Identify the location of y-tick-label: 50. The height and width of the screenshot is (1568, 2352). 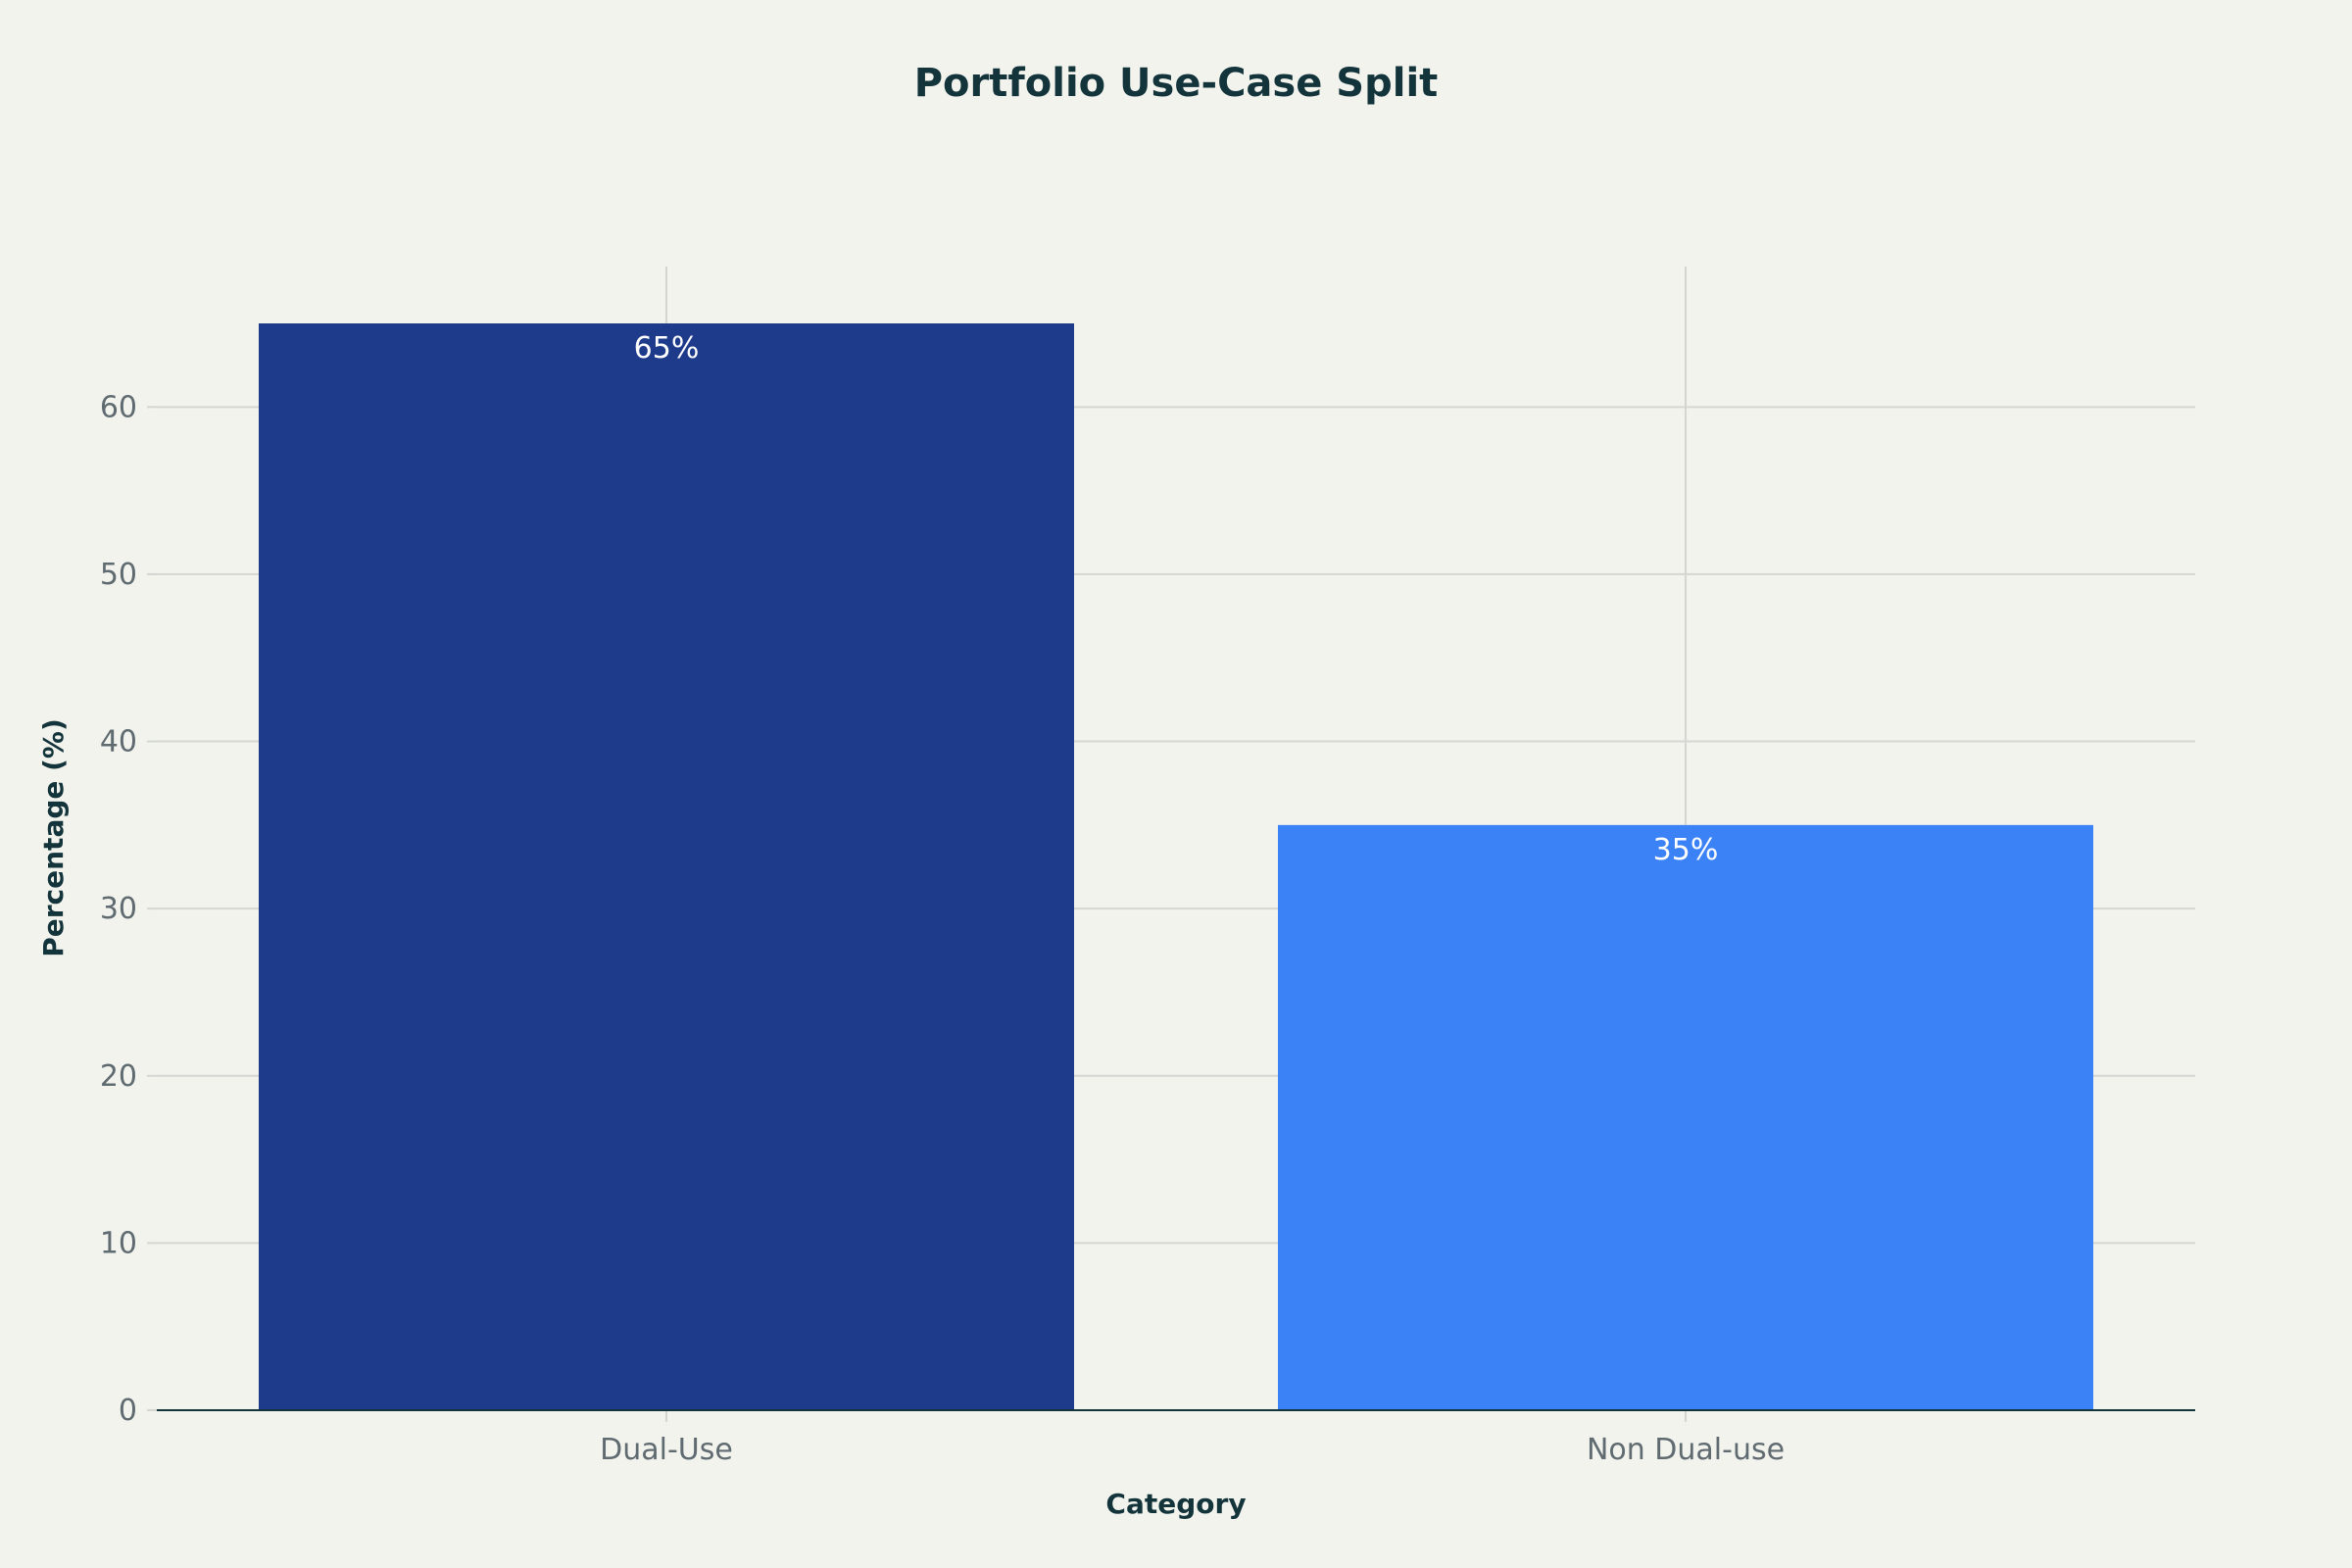
(118, 575).